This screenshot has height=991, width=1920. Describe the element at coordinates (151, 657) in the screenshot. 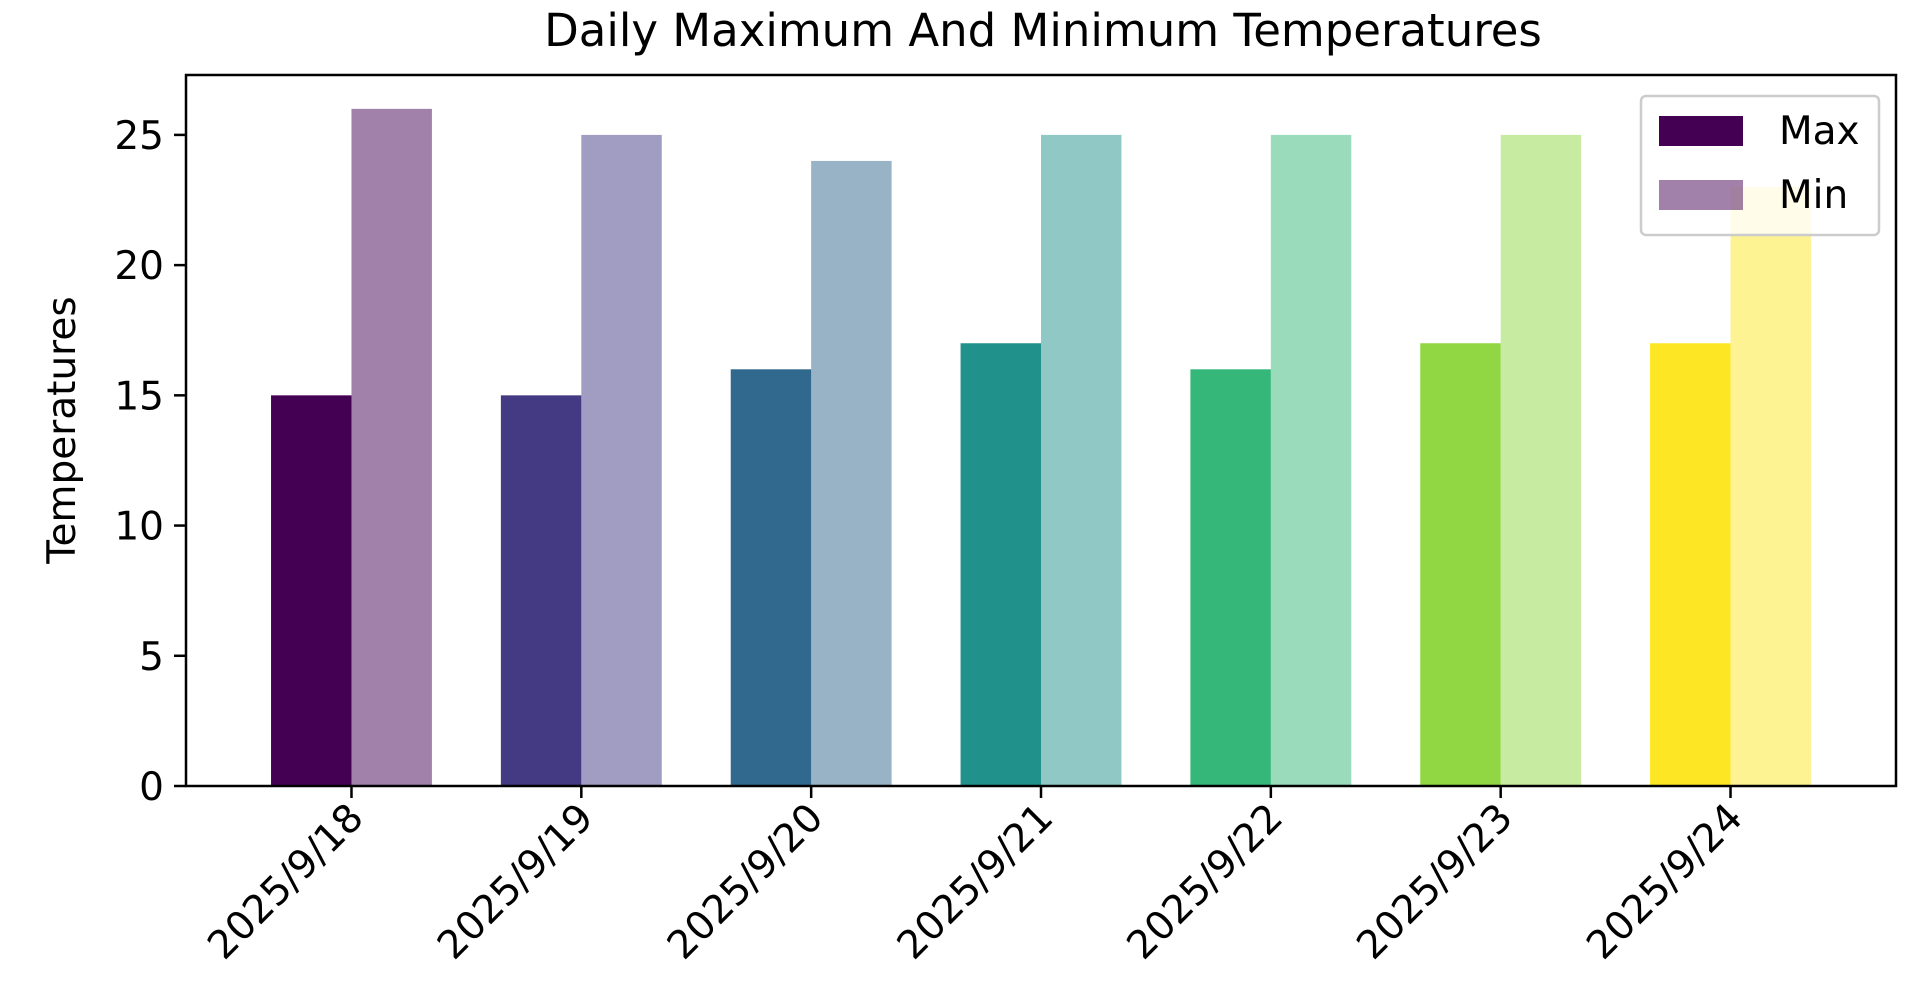

I see `y-tick-label-1: 5` at that location.